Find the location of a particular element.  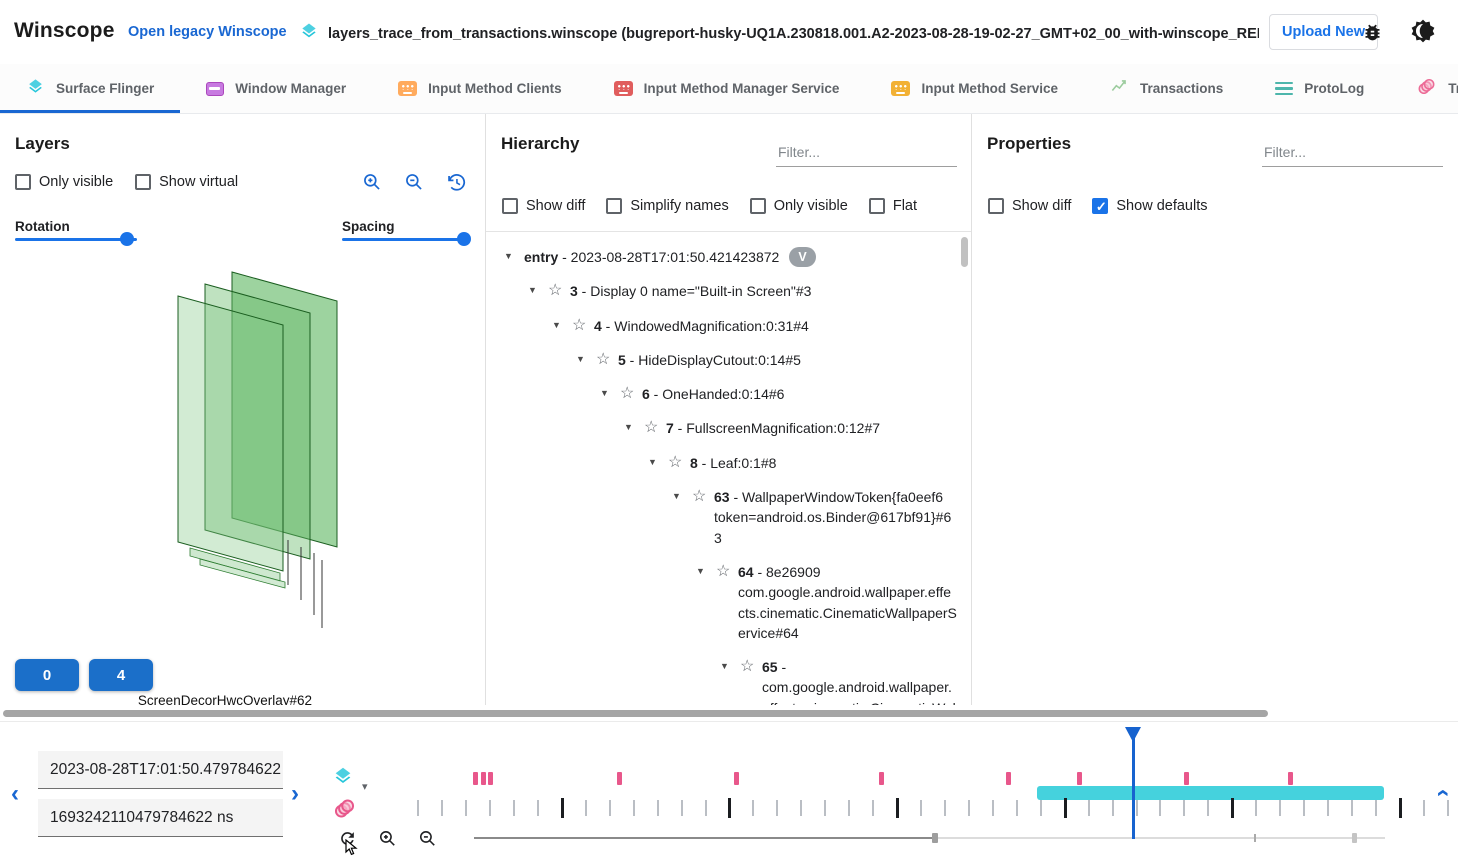

display-id-button: 4 is located at coordinates (121, 675).